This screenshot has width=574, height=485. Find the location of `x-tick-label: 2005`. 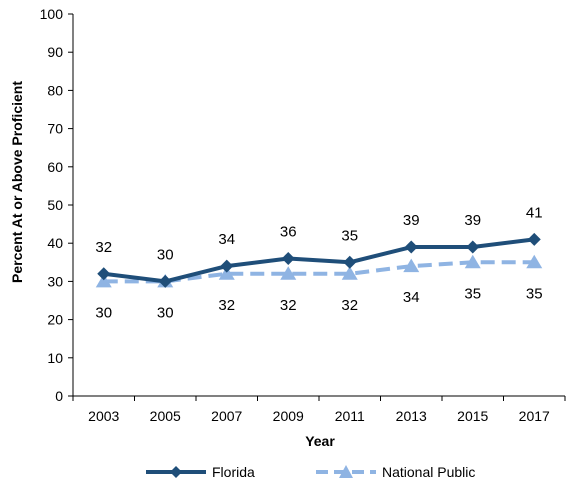

x-tick-label: 2005 is located at coordinates (165, 416).